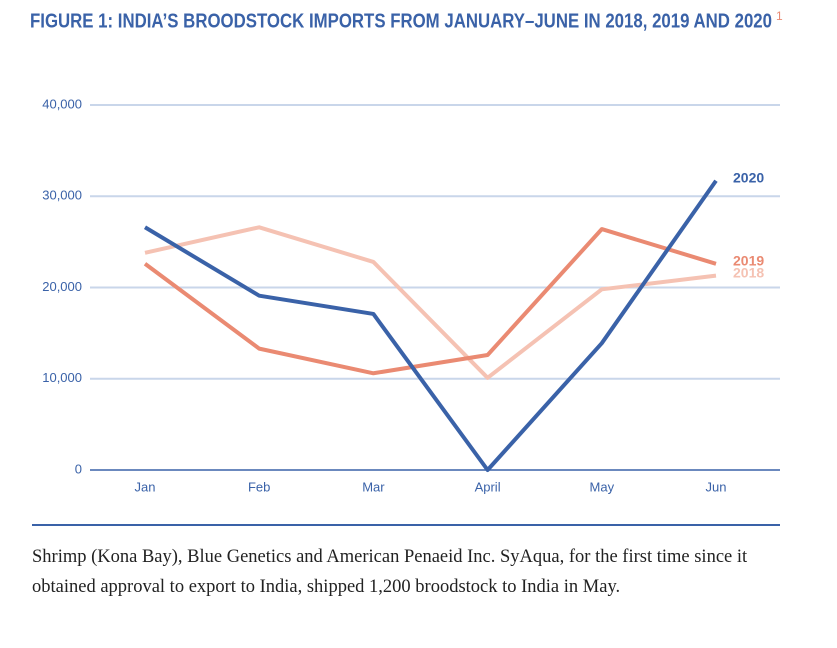 The image size is (837, 648). What do you see at coordinates (748, 260) in the screenshot?
I see `series-label: 2019` at bounding box center [748, 260].